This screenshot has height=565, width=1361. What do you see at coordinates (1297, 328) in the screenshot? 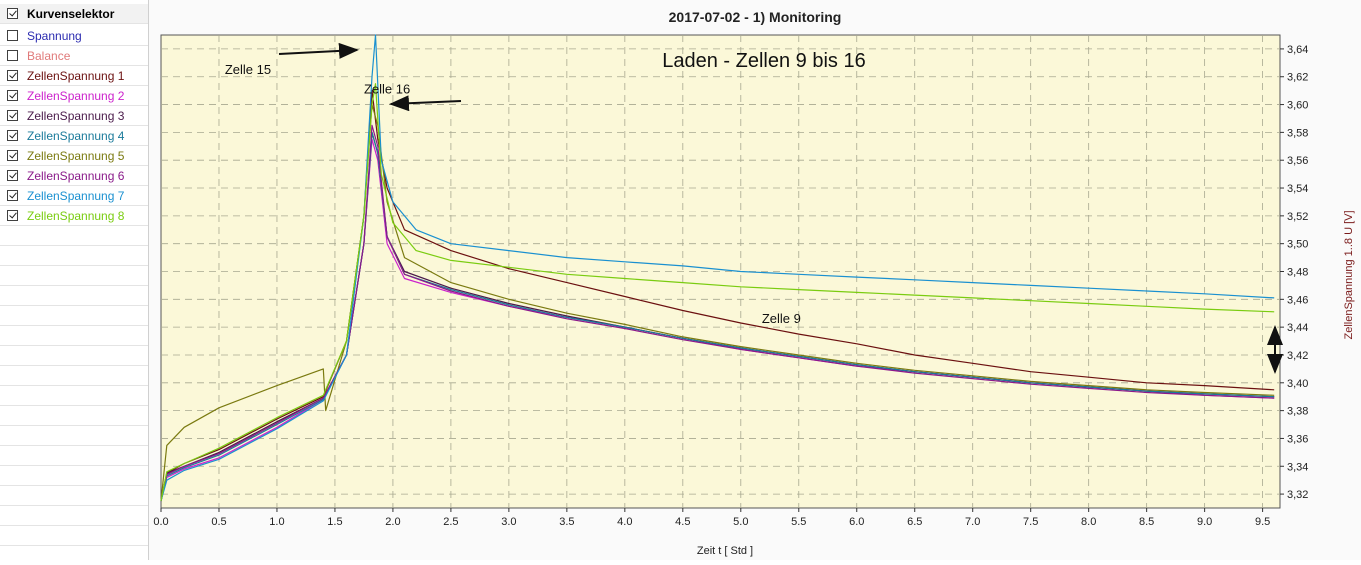
I see `y-tick-label: 3,44` at bounding box center [1297, 328].